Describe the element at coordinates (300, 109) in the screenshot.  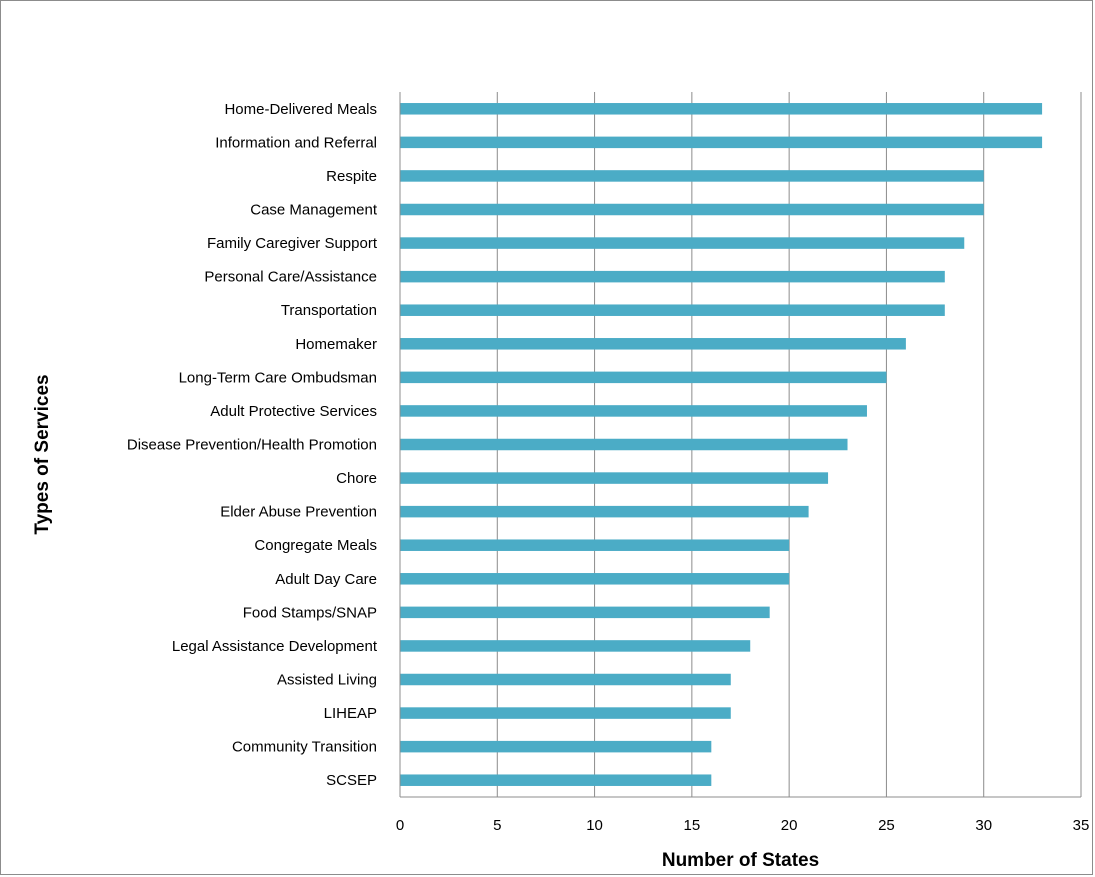
I see `category-label: Home-Delivered Meals` at that location.